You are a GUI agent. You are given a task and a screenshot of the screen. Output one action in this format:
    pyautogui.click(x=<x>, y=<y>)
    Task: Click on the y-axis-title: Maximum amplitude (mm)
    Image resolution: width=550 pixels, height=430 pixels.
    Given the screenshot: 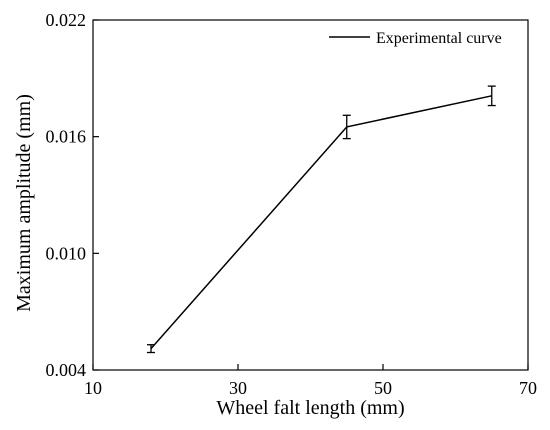 What is the action you would take?
    pyautogui.click(x=24, y=203)
    